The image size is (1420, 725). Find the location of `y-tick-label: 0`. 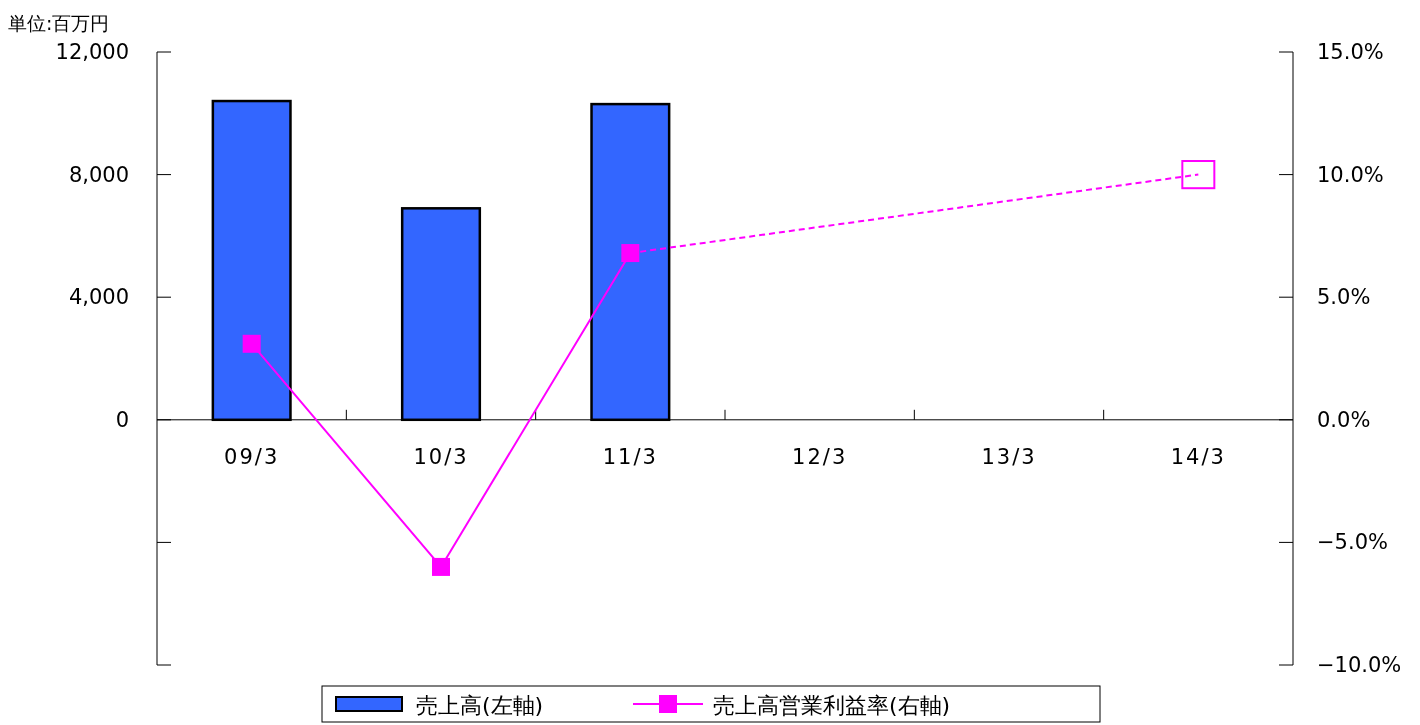

y-tick-label: 0 is located at coordinates (122, 419).